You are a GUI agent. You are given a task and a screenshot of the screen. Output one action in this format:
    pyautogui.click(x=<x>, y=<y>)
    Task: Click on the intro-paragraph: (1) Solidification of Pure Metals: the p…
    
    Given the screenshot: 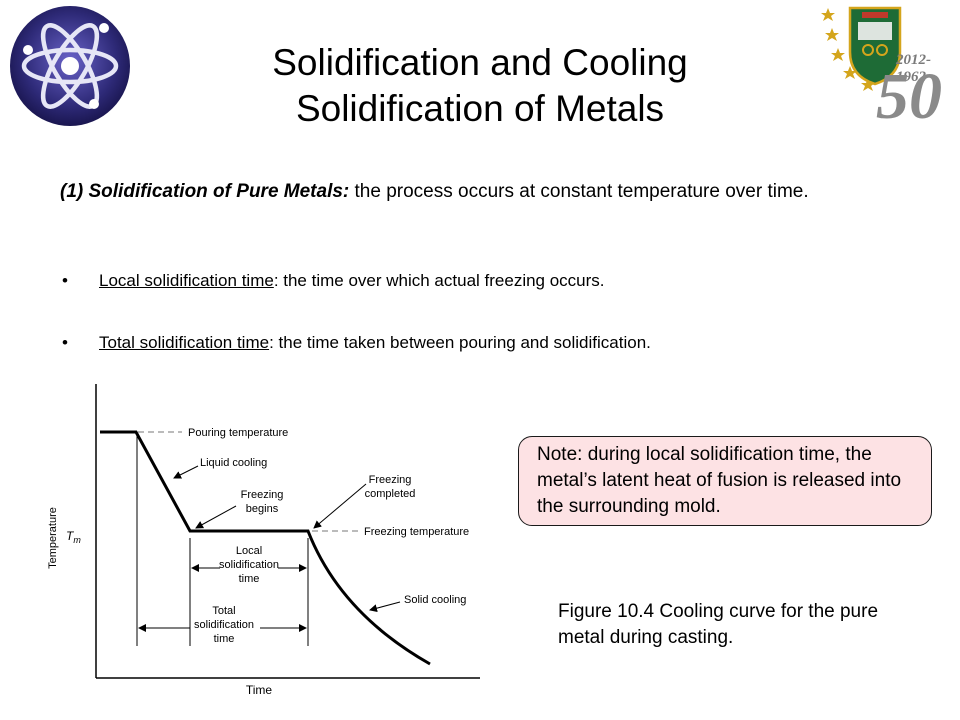 What is the action you would take?
    pyautogui.click(x=509, y=191)
    